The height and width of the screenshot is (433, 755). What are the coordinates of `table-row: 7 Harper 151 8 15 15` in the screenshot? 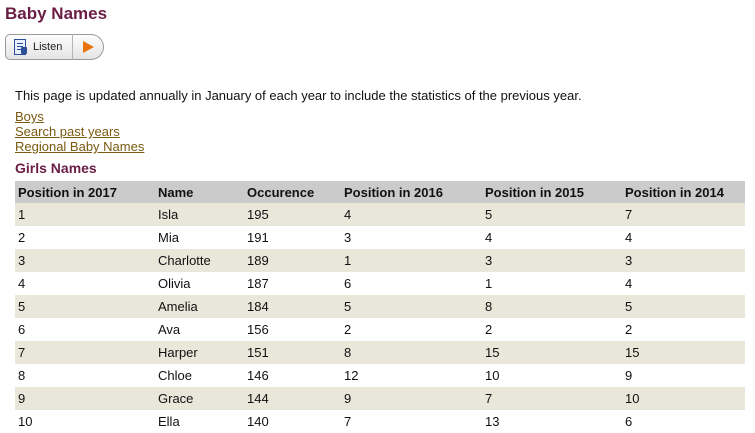 It's located at (380, 352).